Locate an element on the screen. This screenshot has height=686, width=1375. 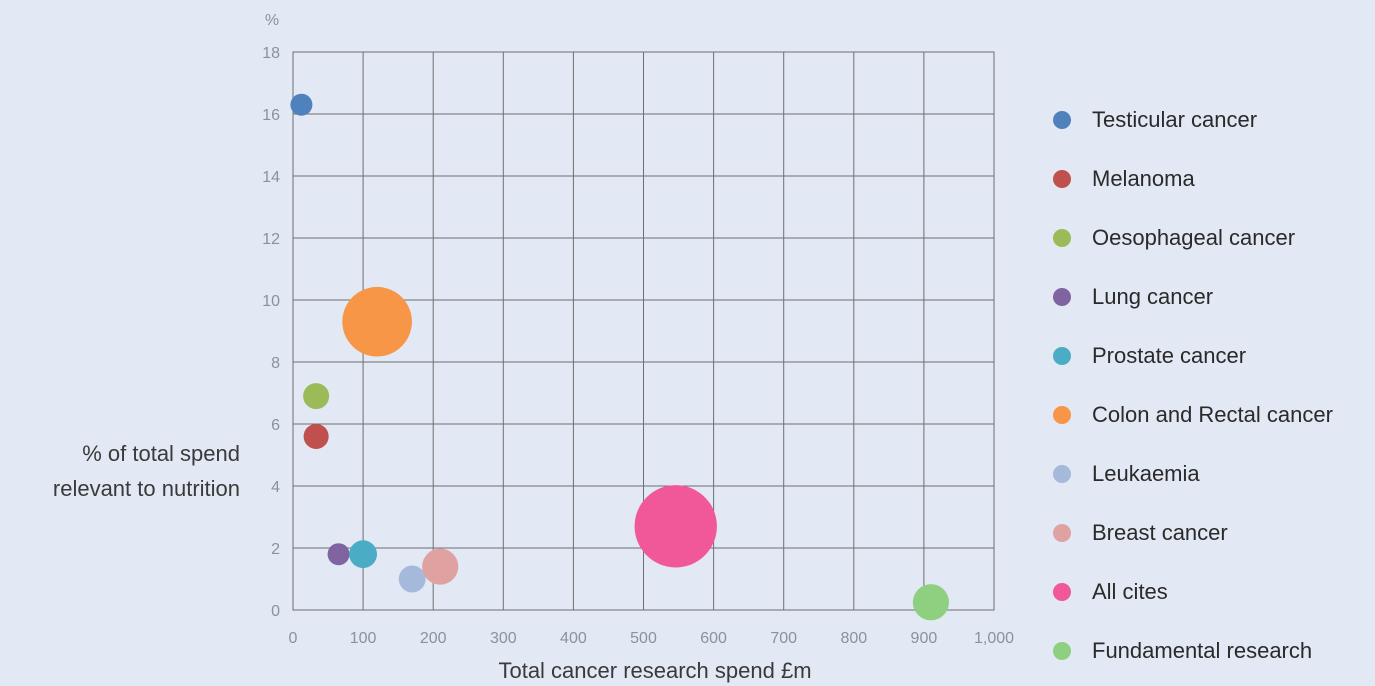
y-axis-label-line-2: relevant to nutrition is located at coordinates (146, 488).